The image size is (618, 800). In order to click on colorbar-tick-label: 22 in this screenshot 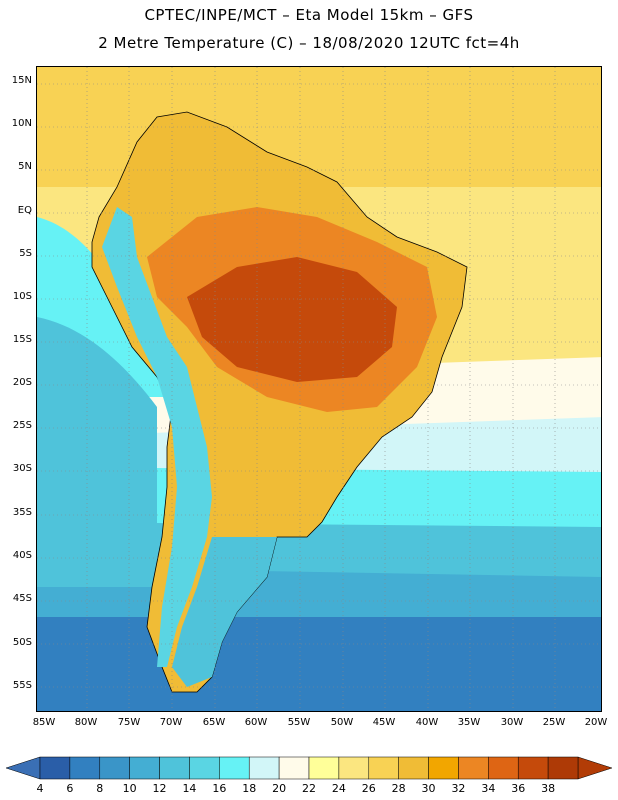, I will do `click(309, 788)`.